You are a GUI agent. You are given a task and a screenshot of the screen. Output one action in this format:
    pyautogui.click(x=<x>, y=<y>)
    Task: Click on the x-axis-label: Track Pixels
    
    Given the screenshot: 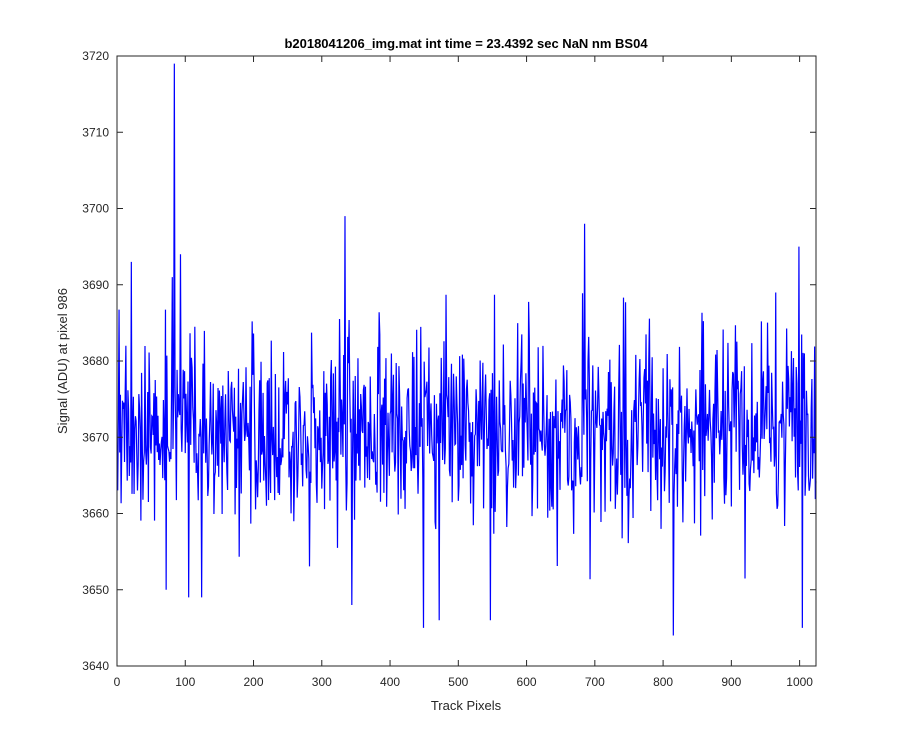 What is the action you would take?
    pyautogui.click(x=466, y=705)
    